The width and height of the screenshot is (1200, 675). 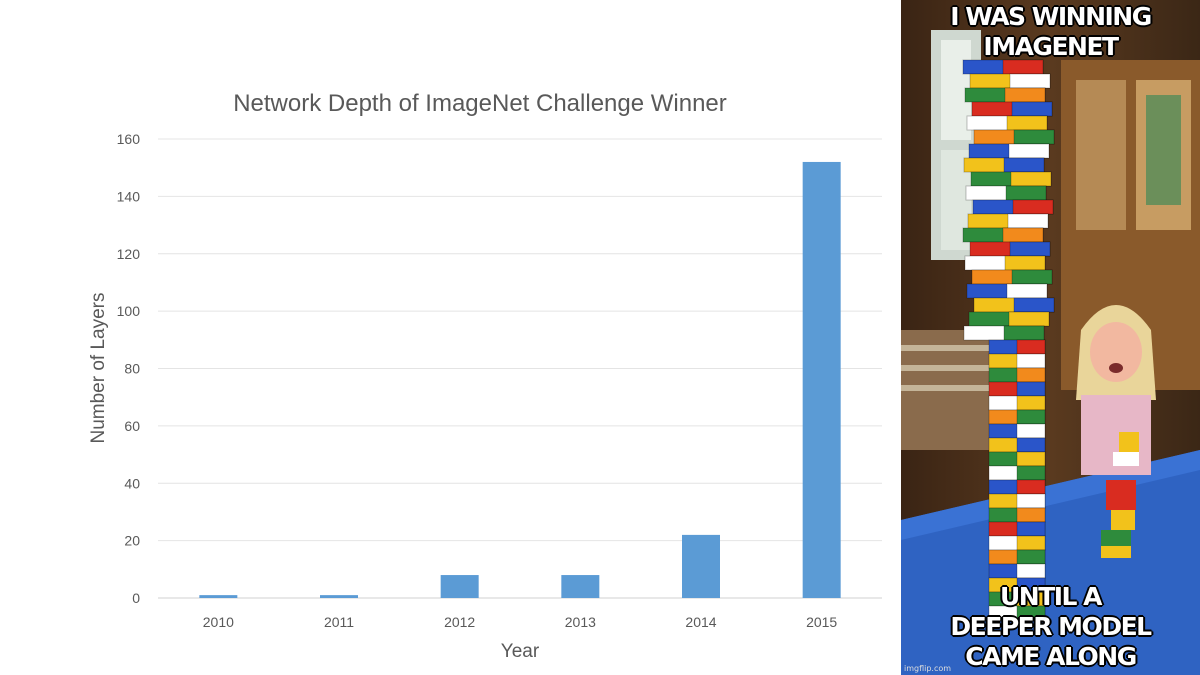 What do you see at coordinates (98, 367) in the screenshot?
I see `y-axis-label: Number of Layers` at bounding box center [98, 367].